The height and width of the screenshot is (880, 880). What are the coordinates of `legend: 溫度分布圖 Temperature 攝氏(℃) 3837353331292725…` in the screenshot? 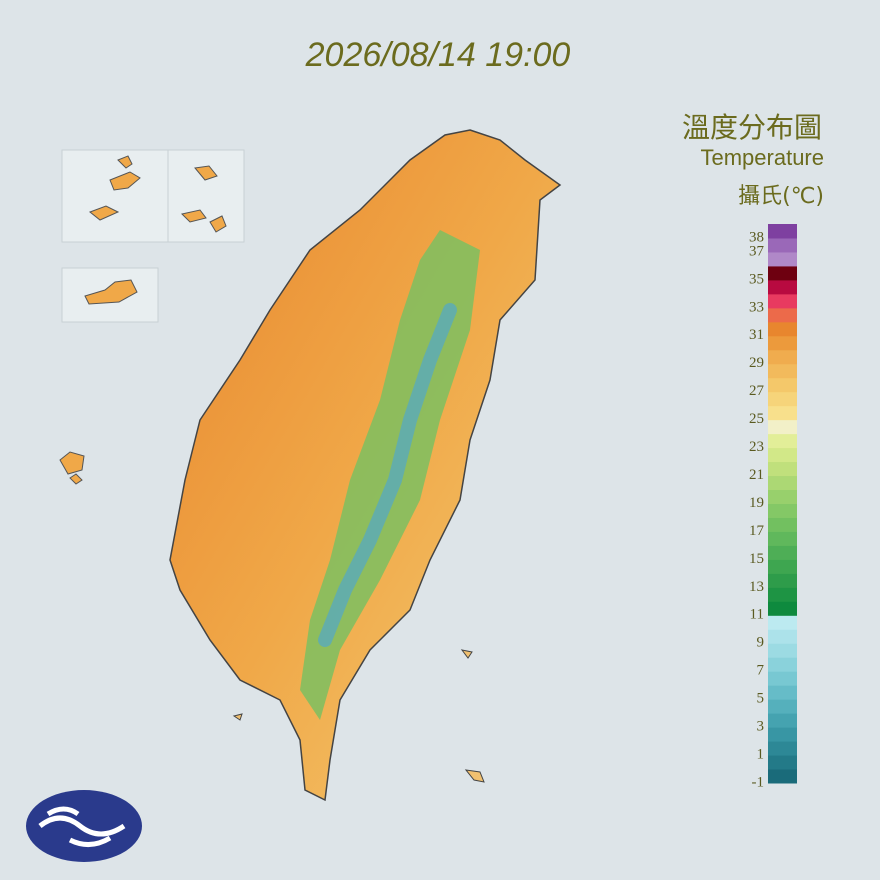 It's located at (753, 450).